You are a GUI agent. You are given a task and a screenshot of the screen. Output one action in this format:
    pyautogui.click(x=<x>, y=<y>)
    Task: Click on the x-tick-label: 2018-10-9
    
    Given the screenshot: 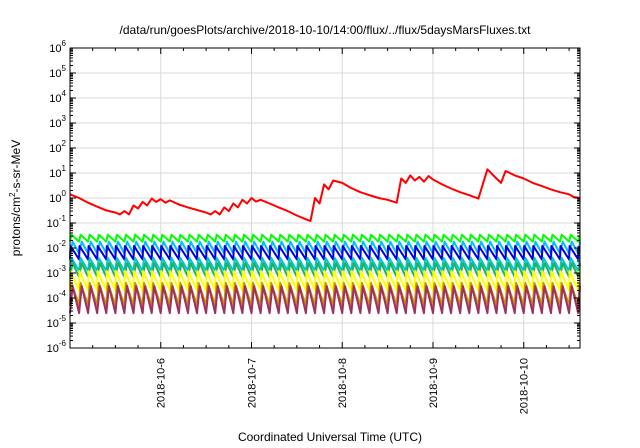 What is the action you would take?
    pyautogui.click(x=434, y=383)
    